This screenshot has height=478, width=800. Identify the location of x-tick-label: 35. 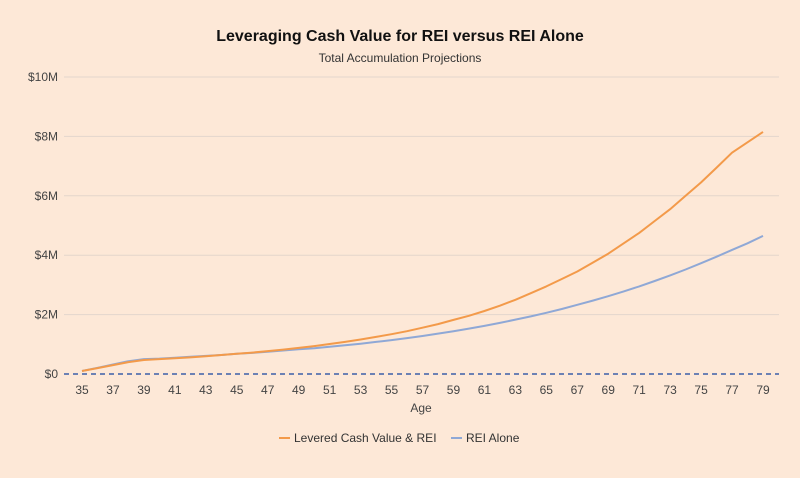
(82, 390).